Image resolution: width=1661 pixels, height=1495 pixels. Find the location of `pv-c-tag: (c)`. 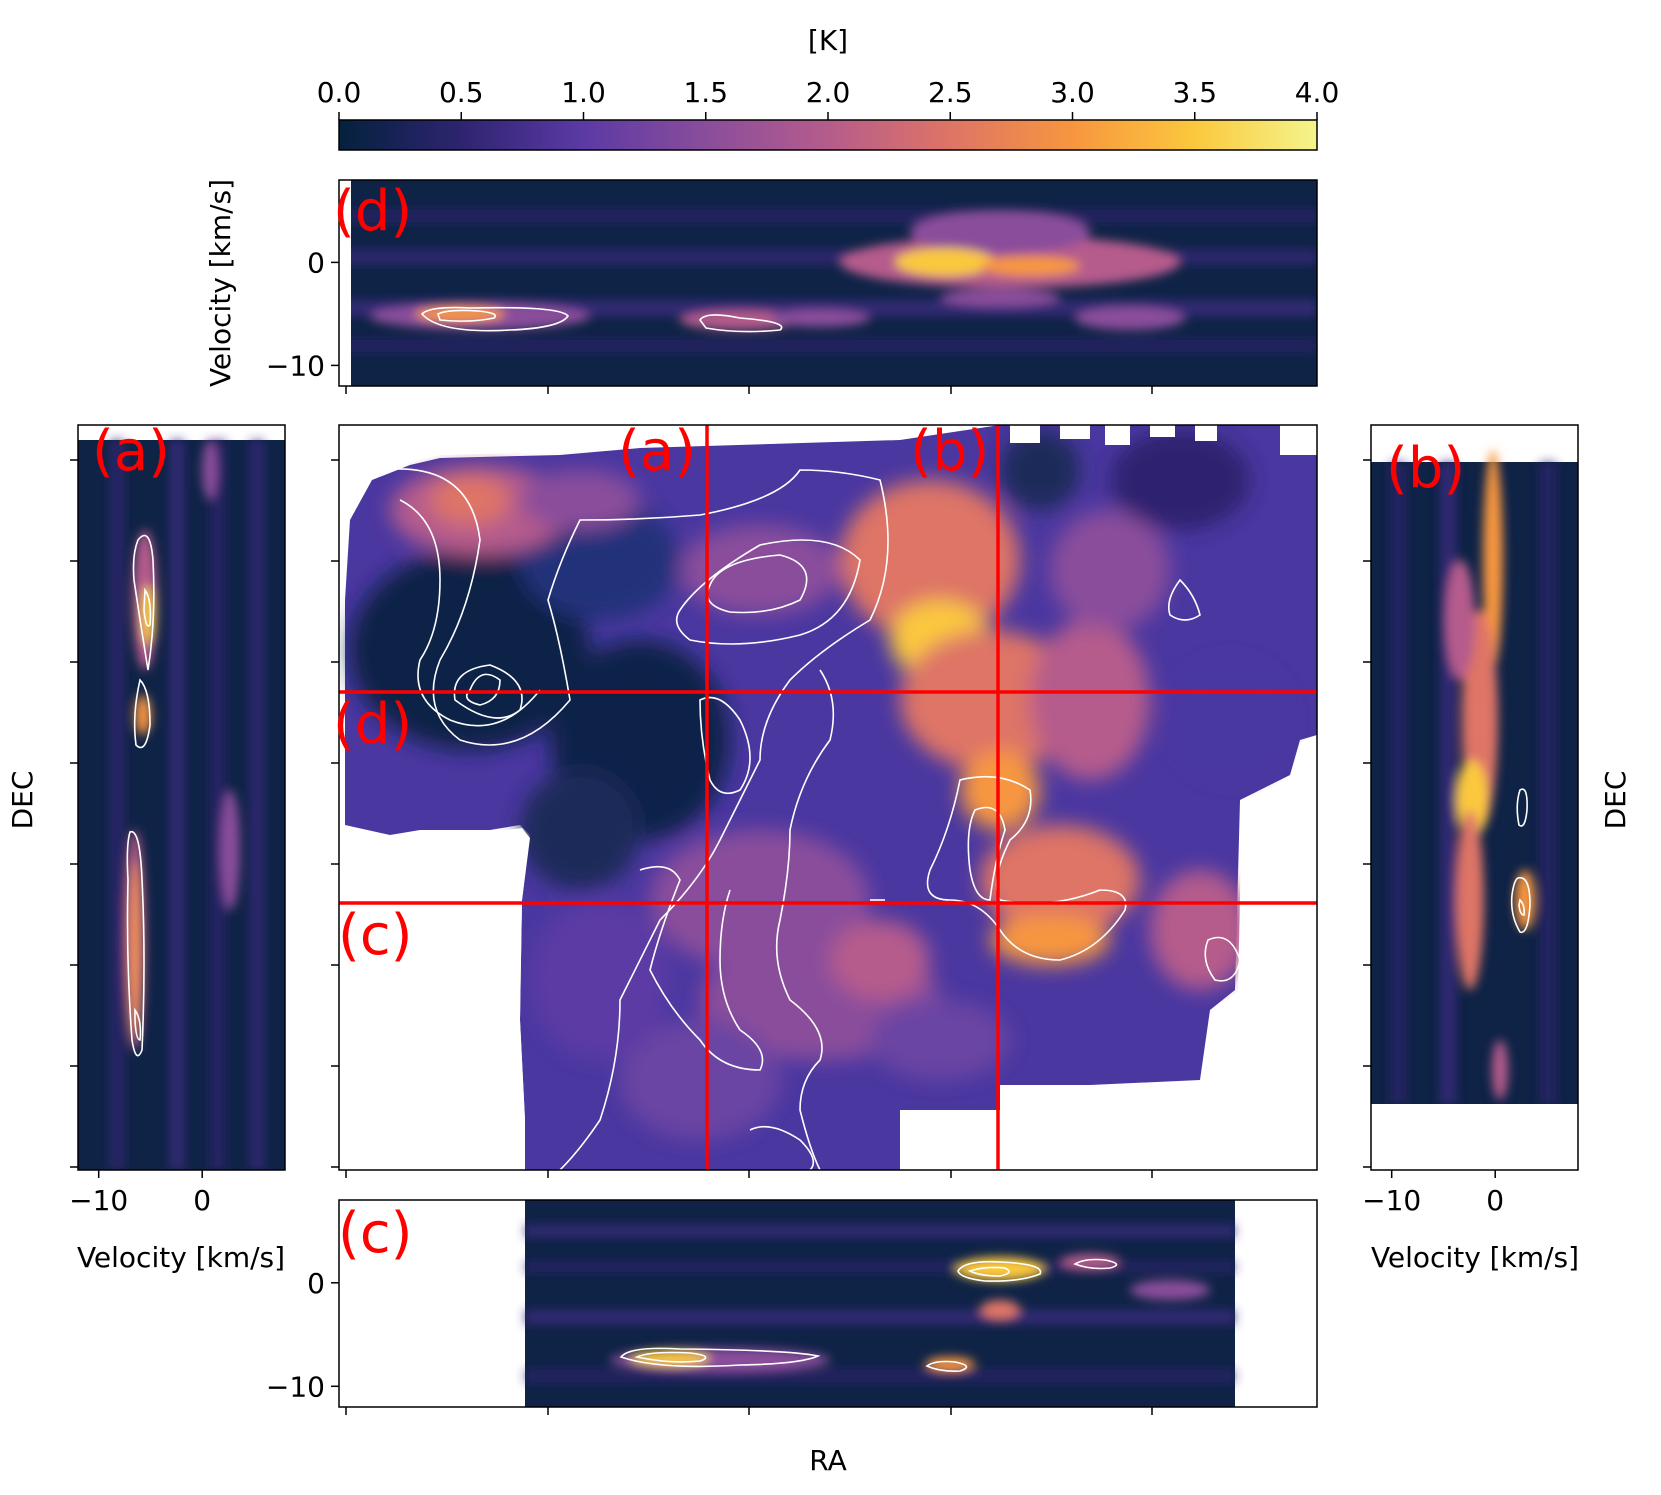

pv-c-tag: (c) is located at coordinates (375, 1233).